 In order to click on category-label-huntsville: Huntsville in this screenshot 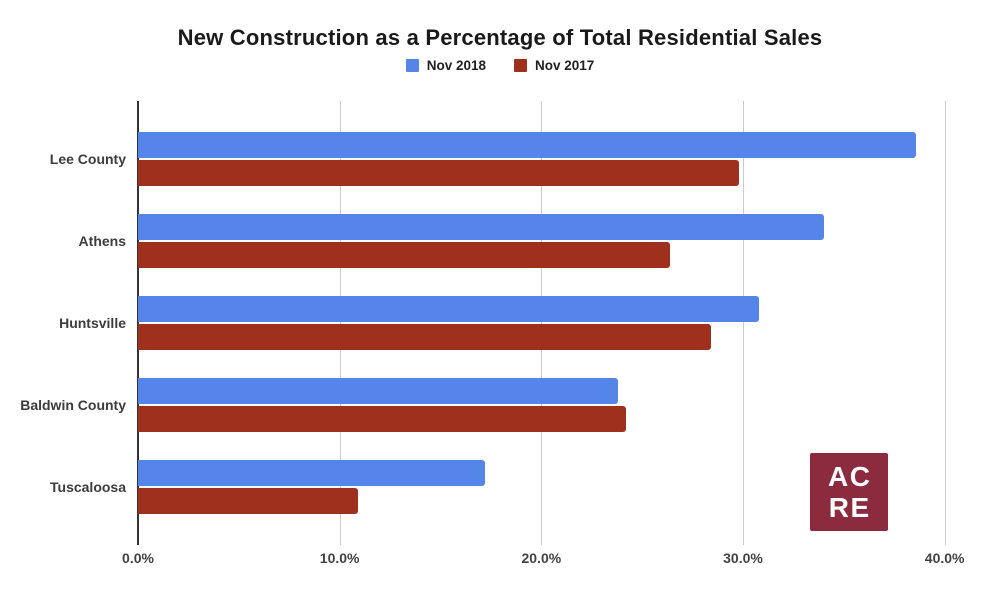, I will do `click(92, 323)`.